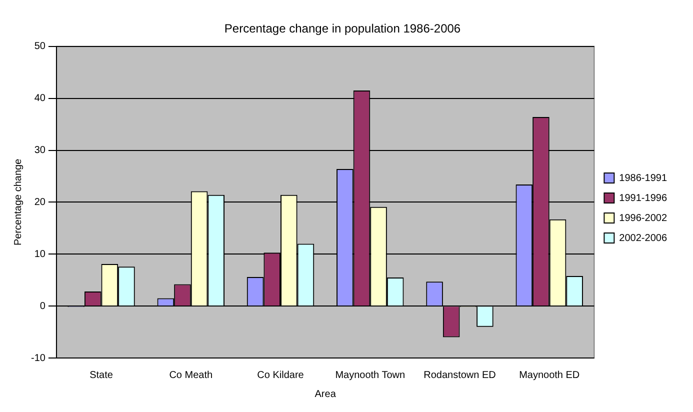 The height and width of the screenshot is (412, 693). I want to click on legend-label: 2002-2006, so click(643, 238).